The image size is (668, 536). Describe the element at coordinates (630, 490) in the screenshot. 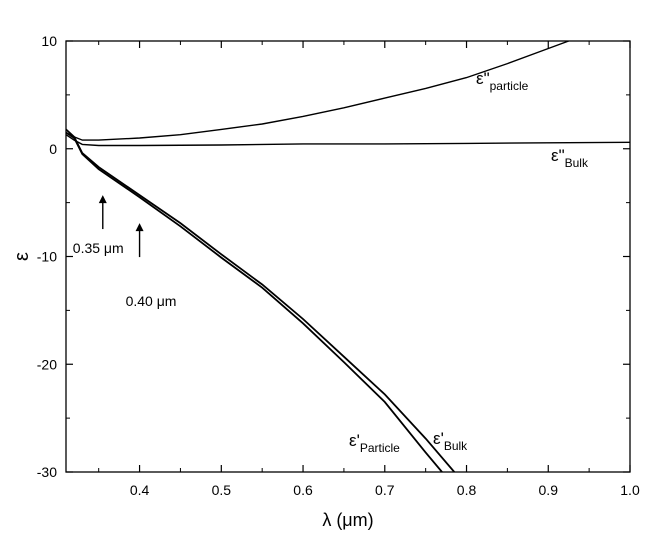

I see `x-tick-label: 1.0` at that location.